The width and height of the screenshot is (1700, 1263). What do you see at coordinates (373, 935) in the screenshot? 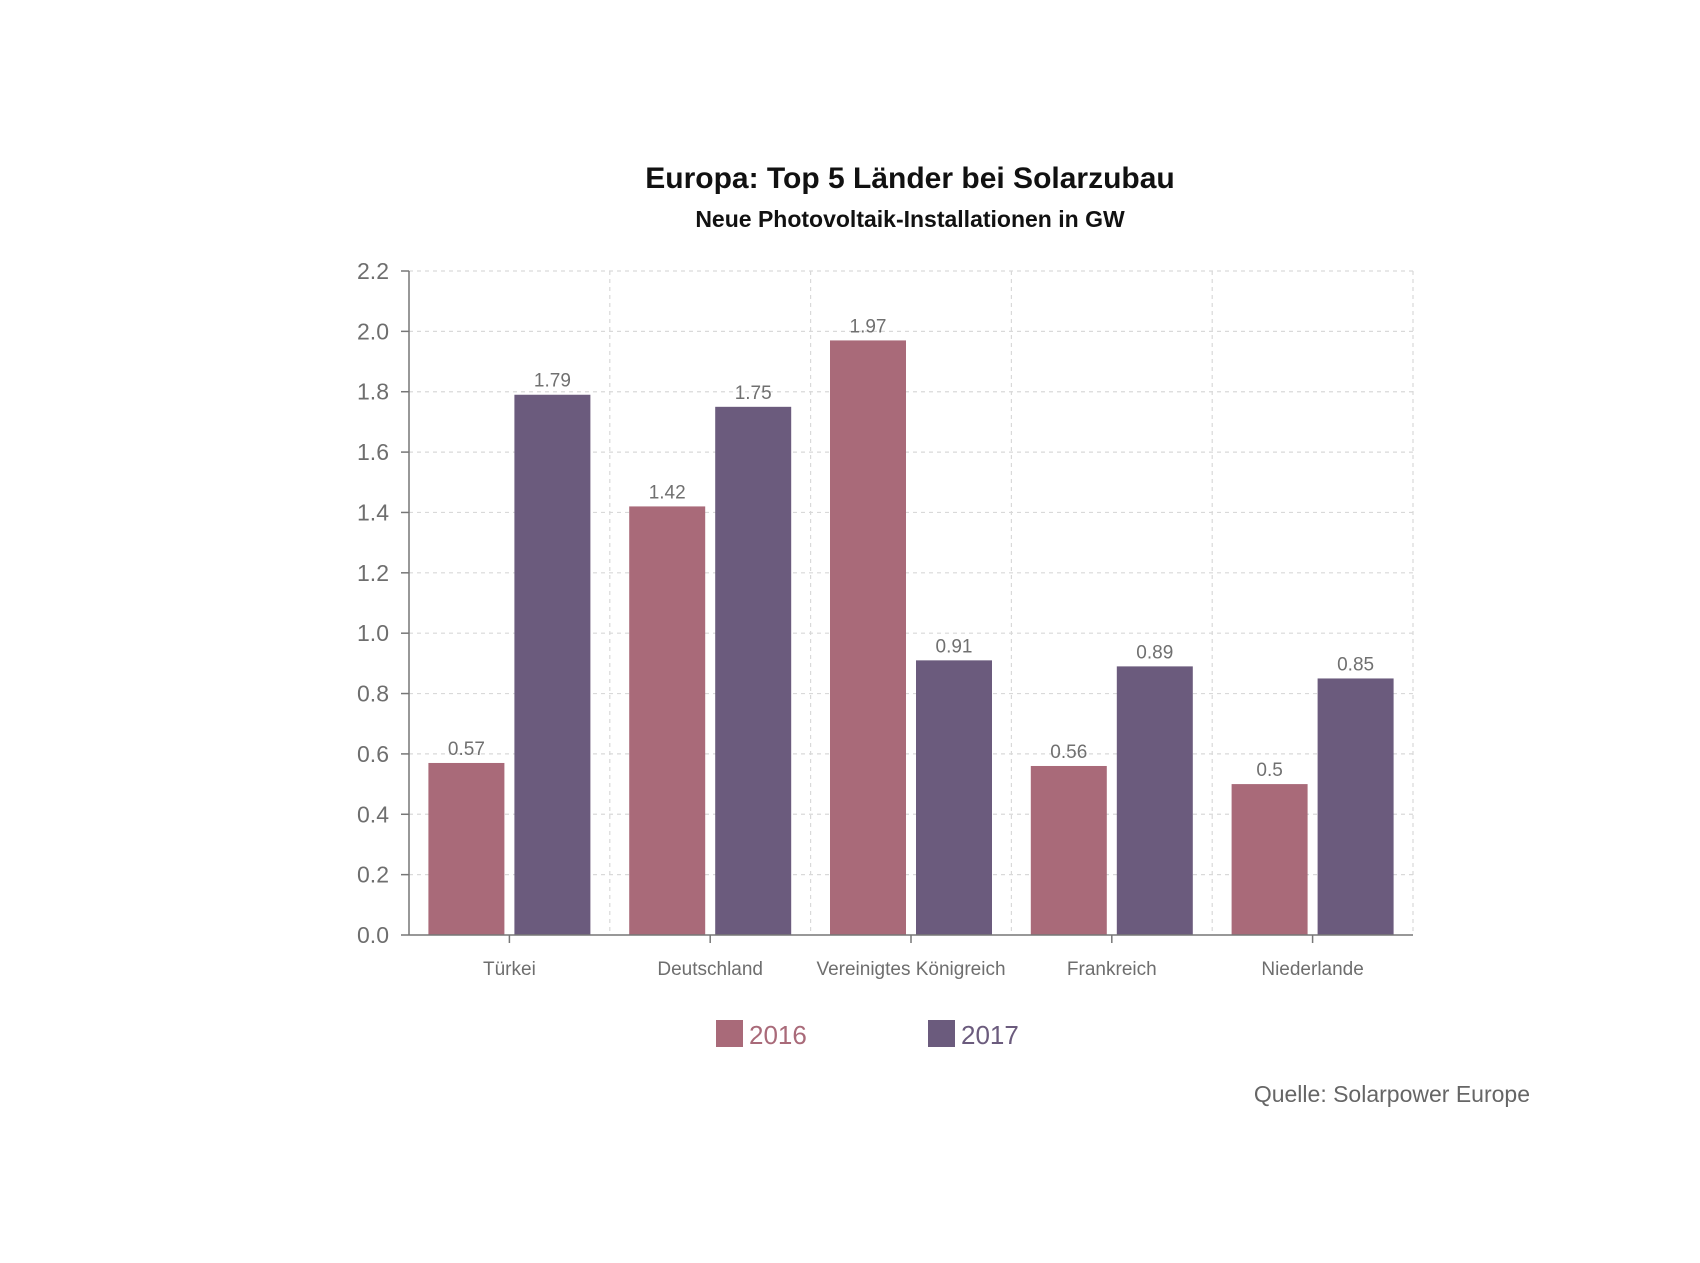
I see `y-tick-label: 0.0` at bounding box center [373, 935].